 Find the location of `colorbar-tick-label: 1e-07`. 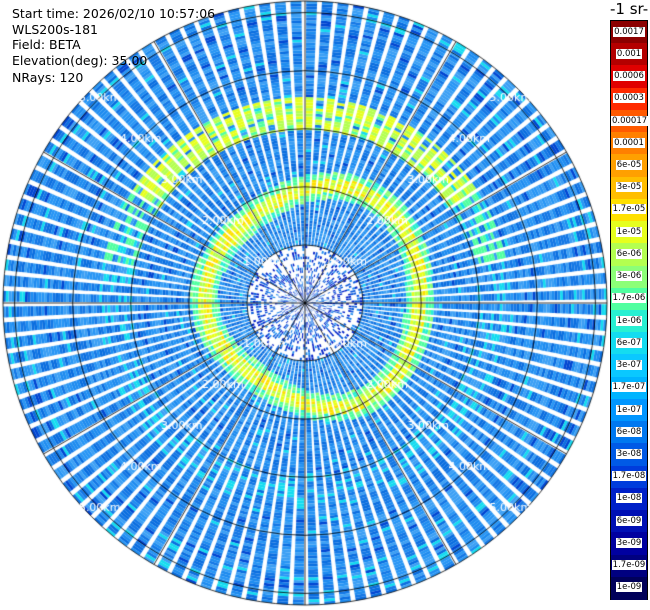

colorbar-tick-label: 1e-07 is located at coordinates (629, 409).